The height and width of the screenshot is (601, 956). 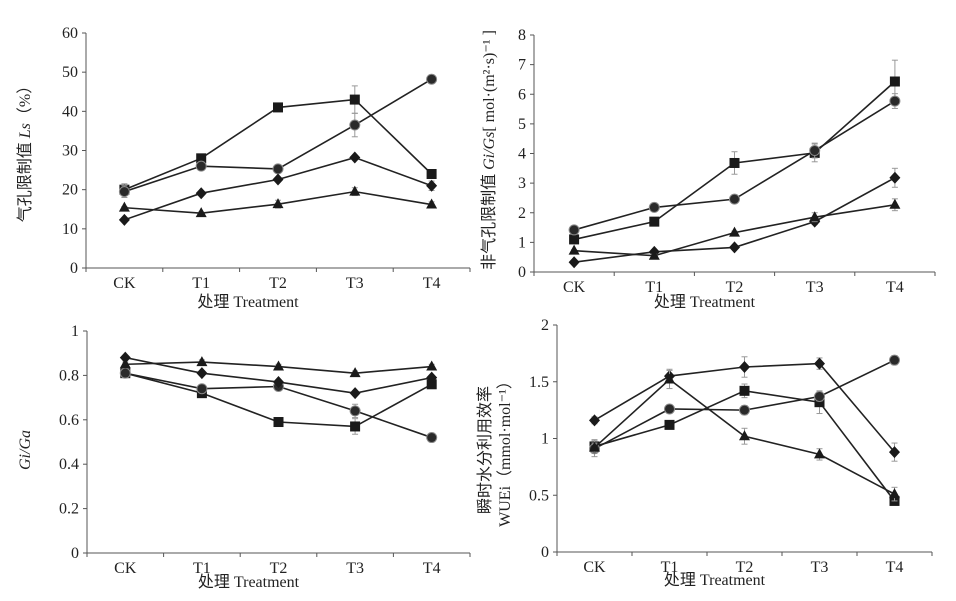 What do you see at coordinates (522, 65) in the screenshot?
I see `y-tick-label: 7` at bounding box center [522, 65].